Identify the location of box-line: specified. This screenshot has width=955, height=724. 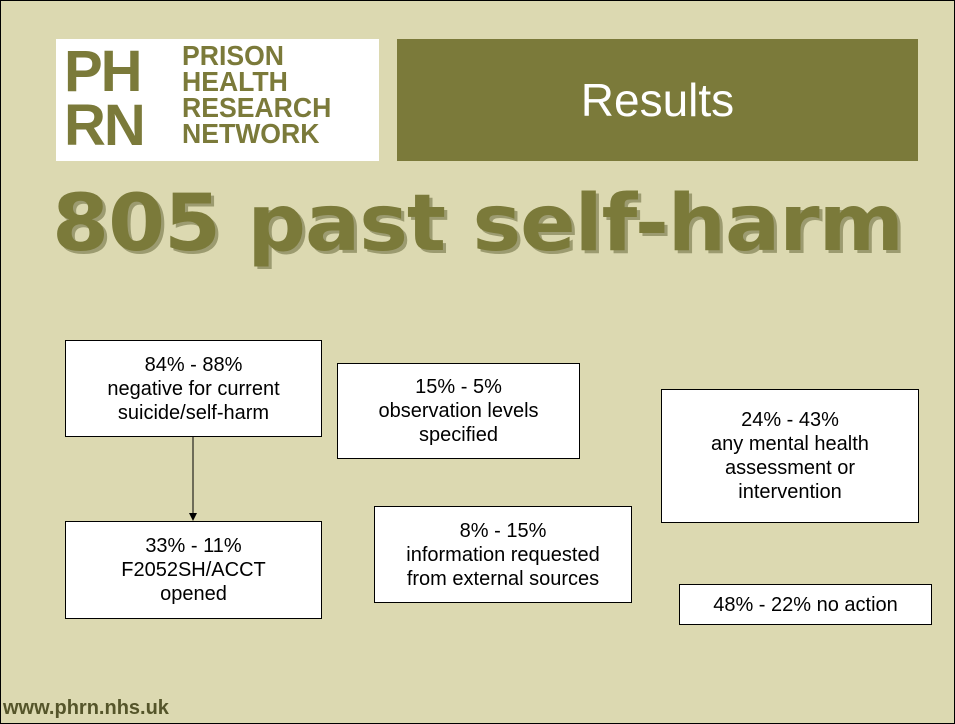
(458, 435).